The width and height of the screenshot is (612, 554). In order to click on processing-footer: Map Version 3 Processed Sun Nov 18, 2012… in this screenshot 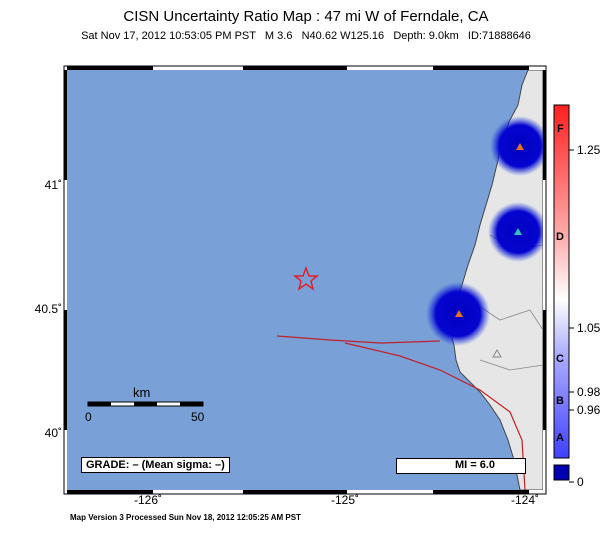, I will do `click(185, 517)`.